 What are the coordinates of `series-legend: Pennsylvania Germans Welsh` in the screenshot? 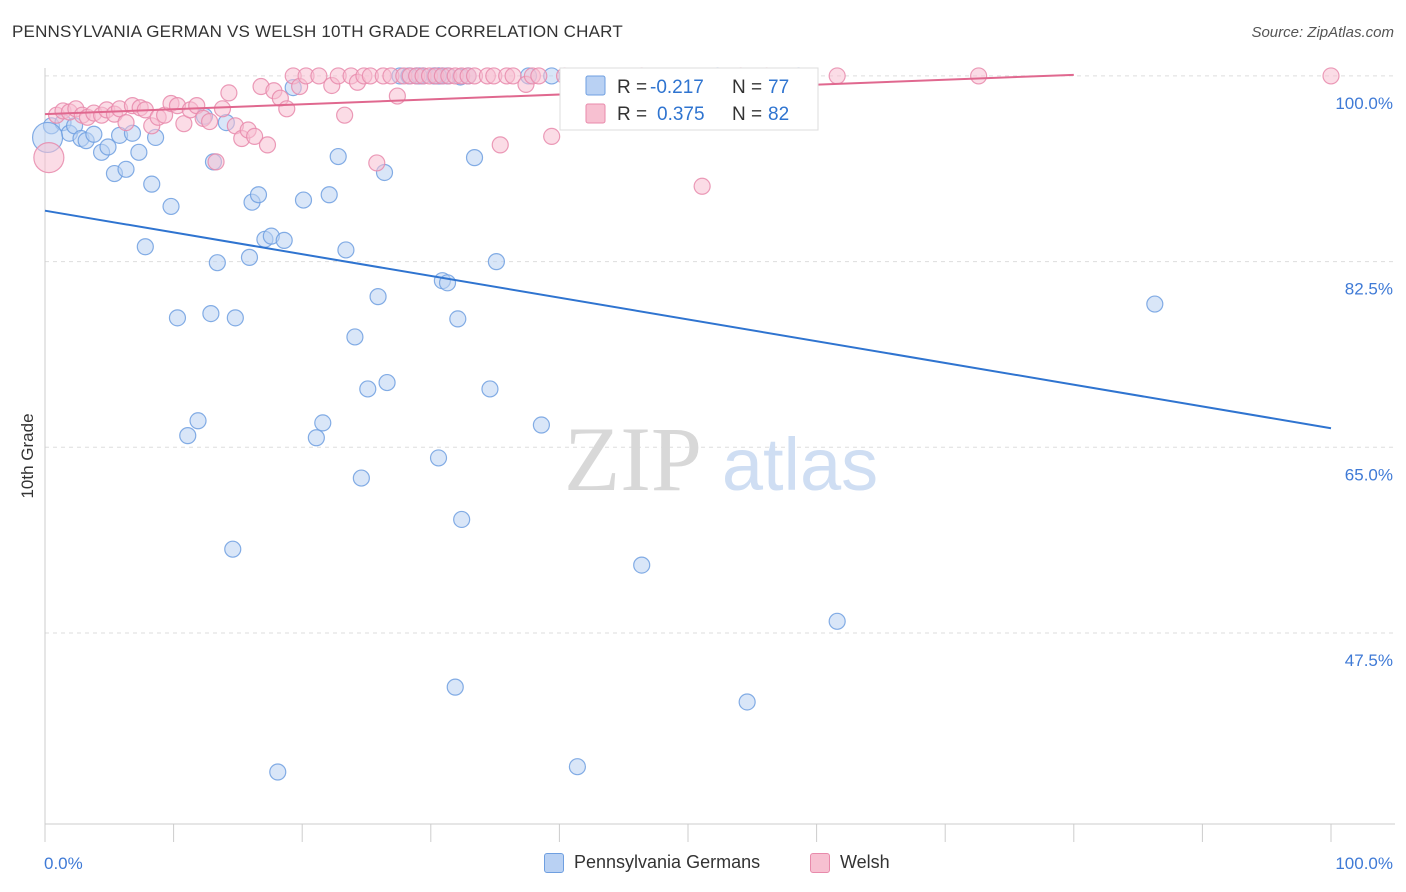 It's located at (703, 864).